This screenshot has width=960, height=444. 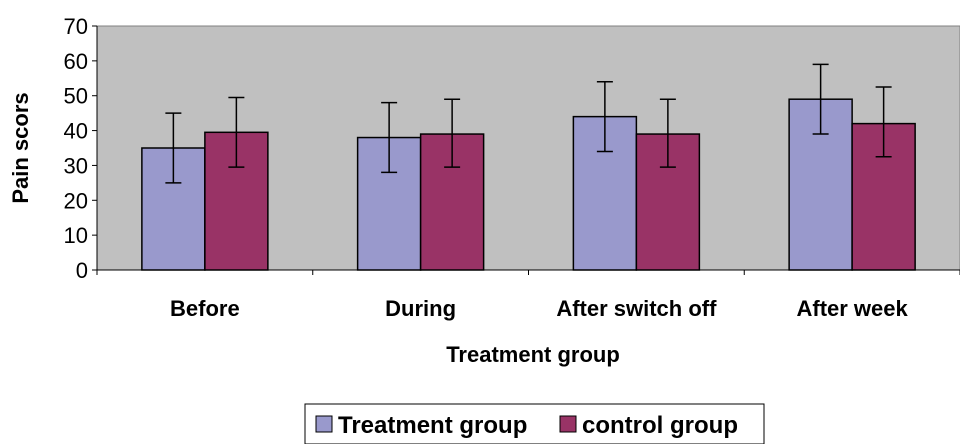 I want to click on y-tick-label: 0, so click(x=82, y=270).